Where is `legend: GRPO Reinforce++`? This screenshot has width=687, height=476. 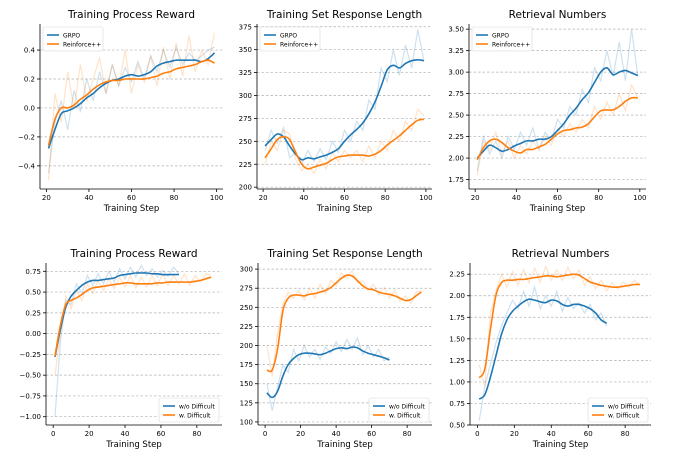 legend: GRPO Reinforce++ is located at coordinates (290, 39).